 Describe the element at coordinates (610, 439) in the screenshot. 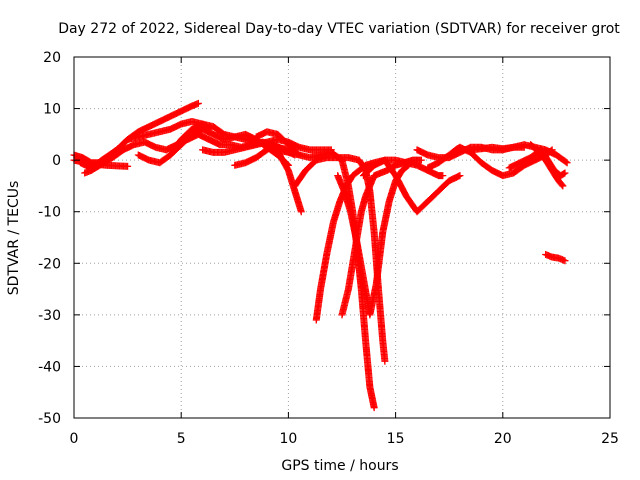

I see `x-tick-label: 25` at that location.